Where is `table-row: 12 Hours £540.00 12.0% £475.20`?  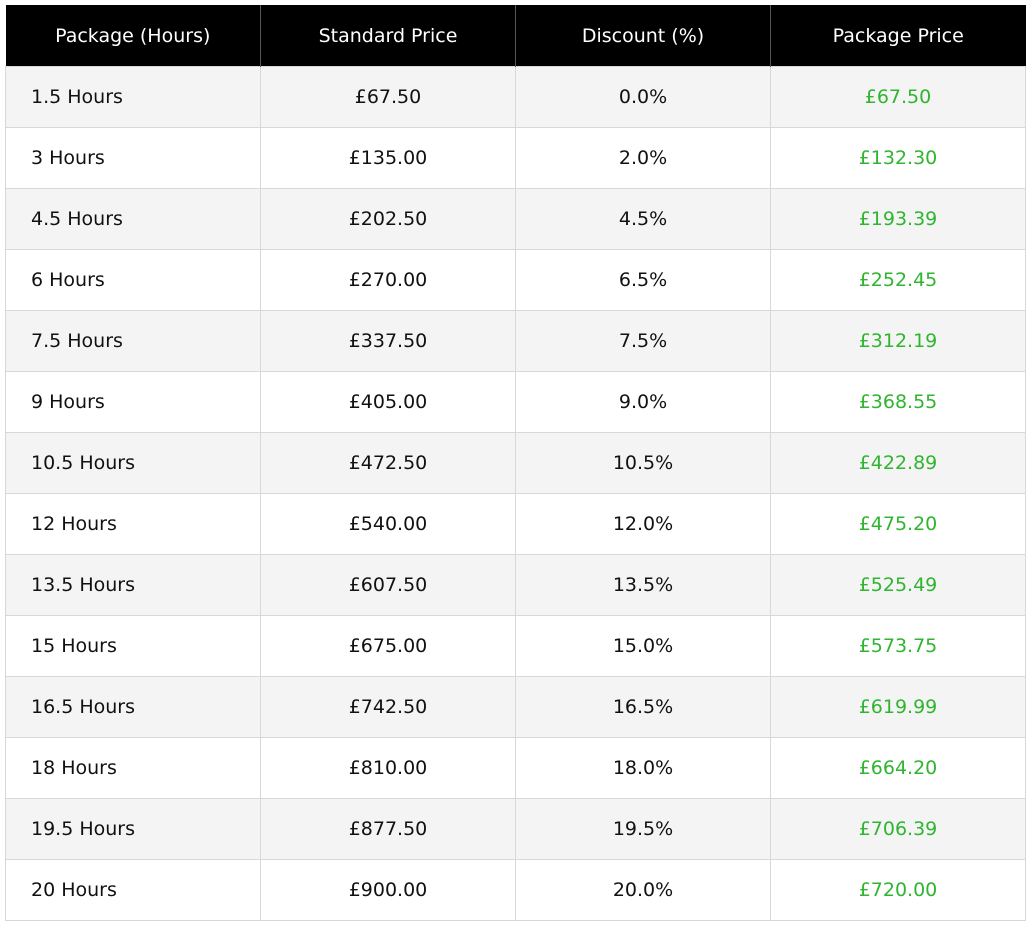
table-row: 12 Hours £540.00 12.0% £475.20 is located at coordinates (515, 524).